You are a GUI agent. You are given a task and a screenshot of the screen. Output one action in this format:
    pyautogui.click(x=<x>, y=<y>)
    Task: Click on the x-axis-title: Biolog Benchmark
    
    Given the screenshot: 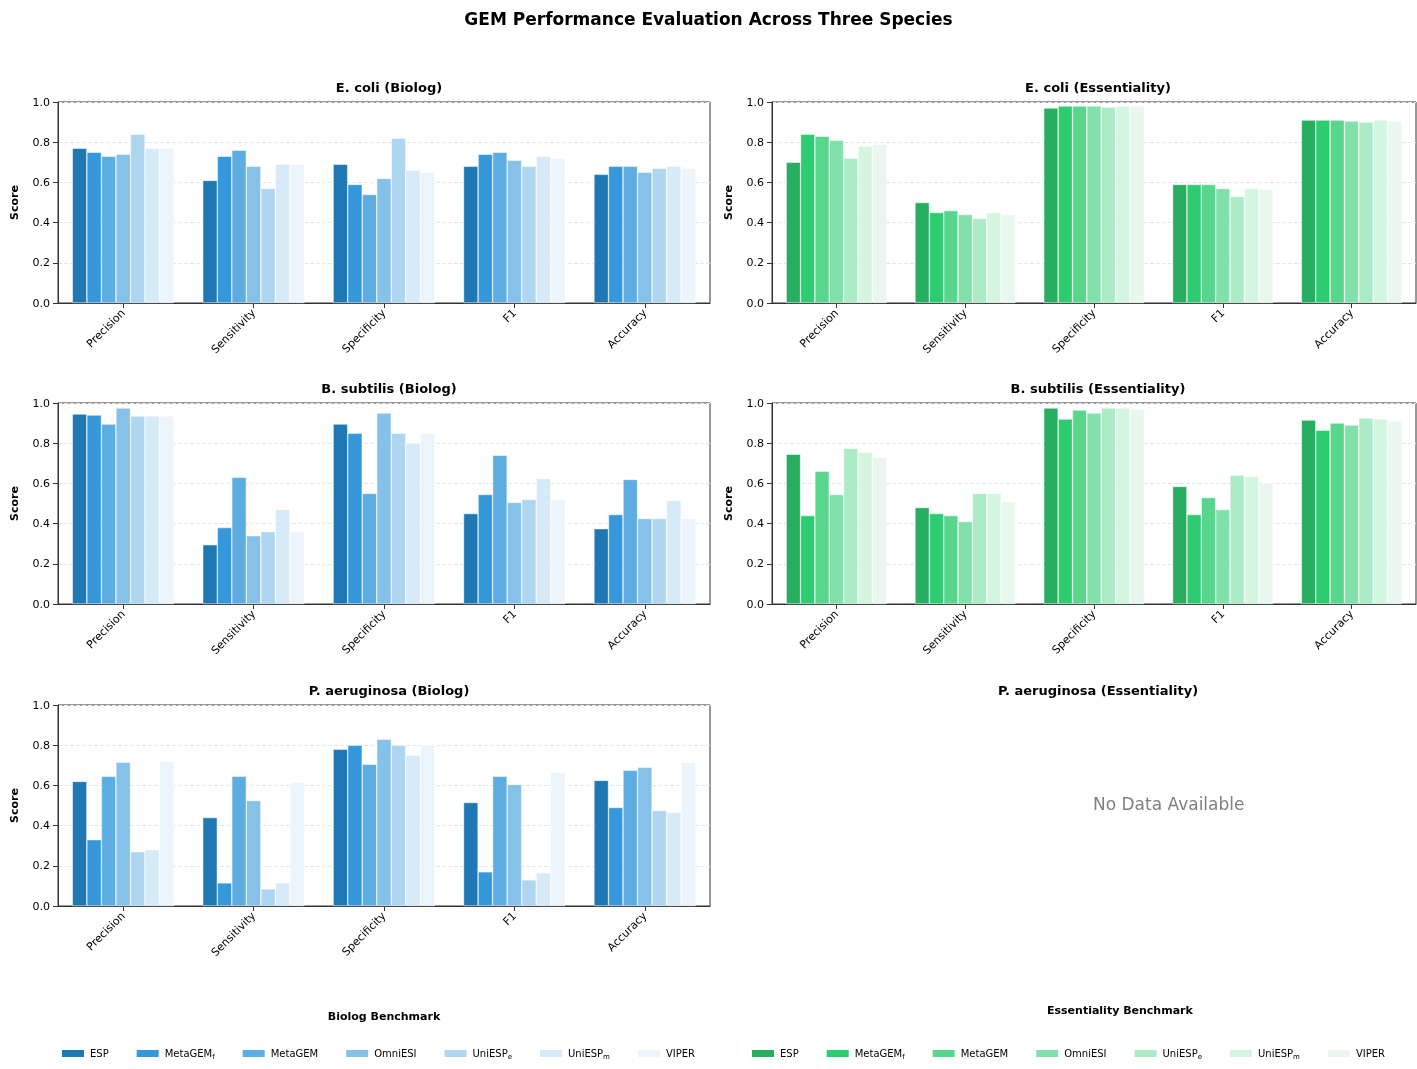 What is the action you would take?
    pyautogui.click(x=384, y=1016)
    